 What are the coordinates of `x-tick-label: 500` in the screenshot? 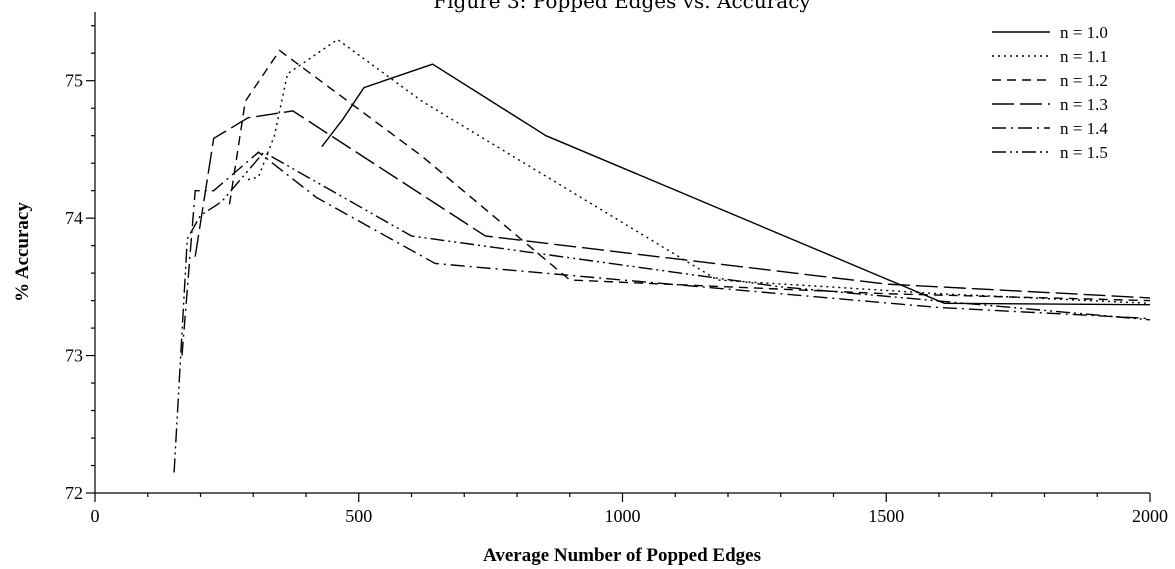 It's located at (358, 516).